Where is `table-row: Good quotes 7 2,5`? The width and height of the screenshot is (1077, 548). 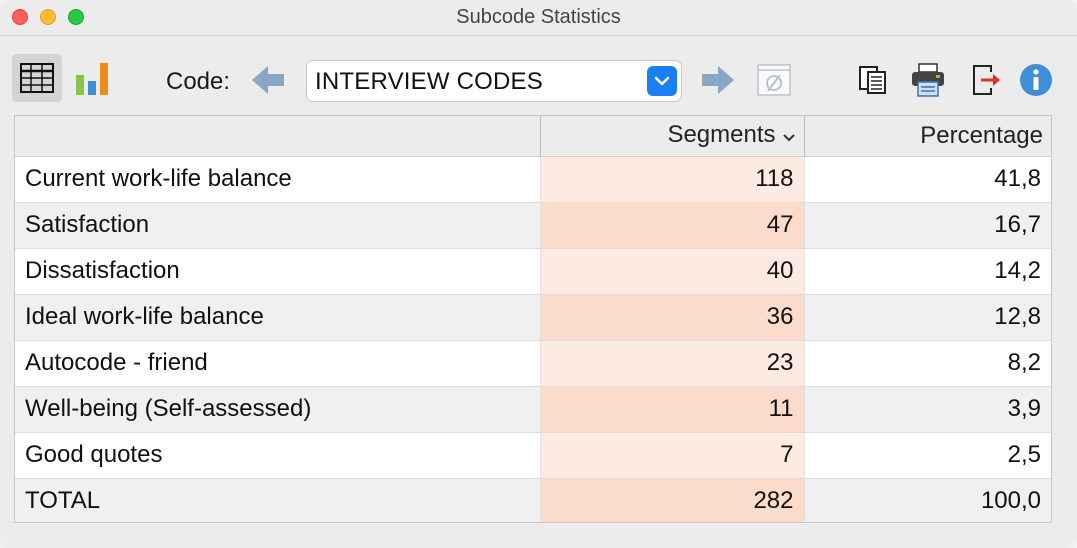
table-row: Good quotes 7 2,5 is located at coordinates (533, 455).